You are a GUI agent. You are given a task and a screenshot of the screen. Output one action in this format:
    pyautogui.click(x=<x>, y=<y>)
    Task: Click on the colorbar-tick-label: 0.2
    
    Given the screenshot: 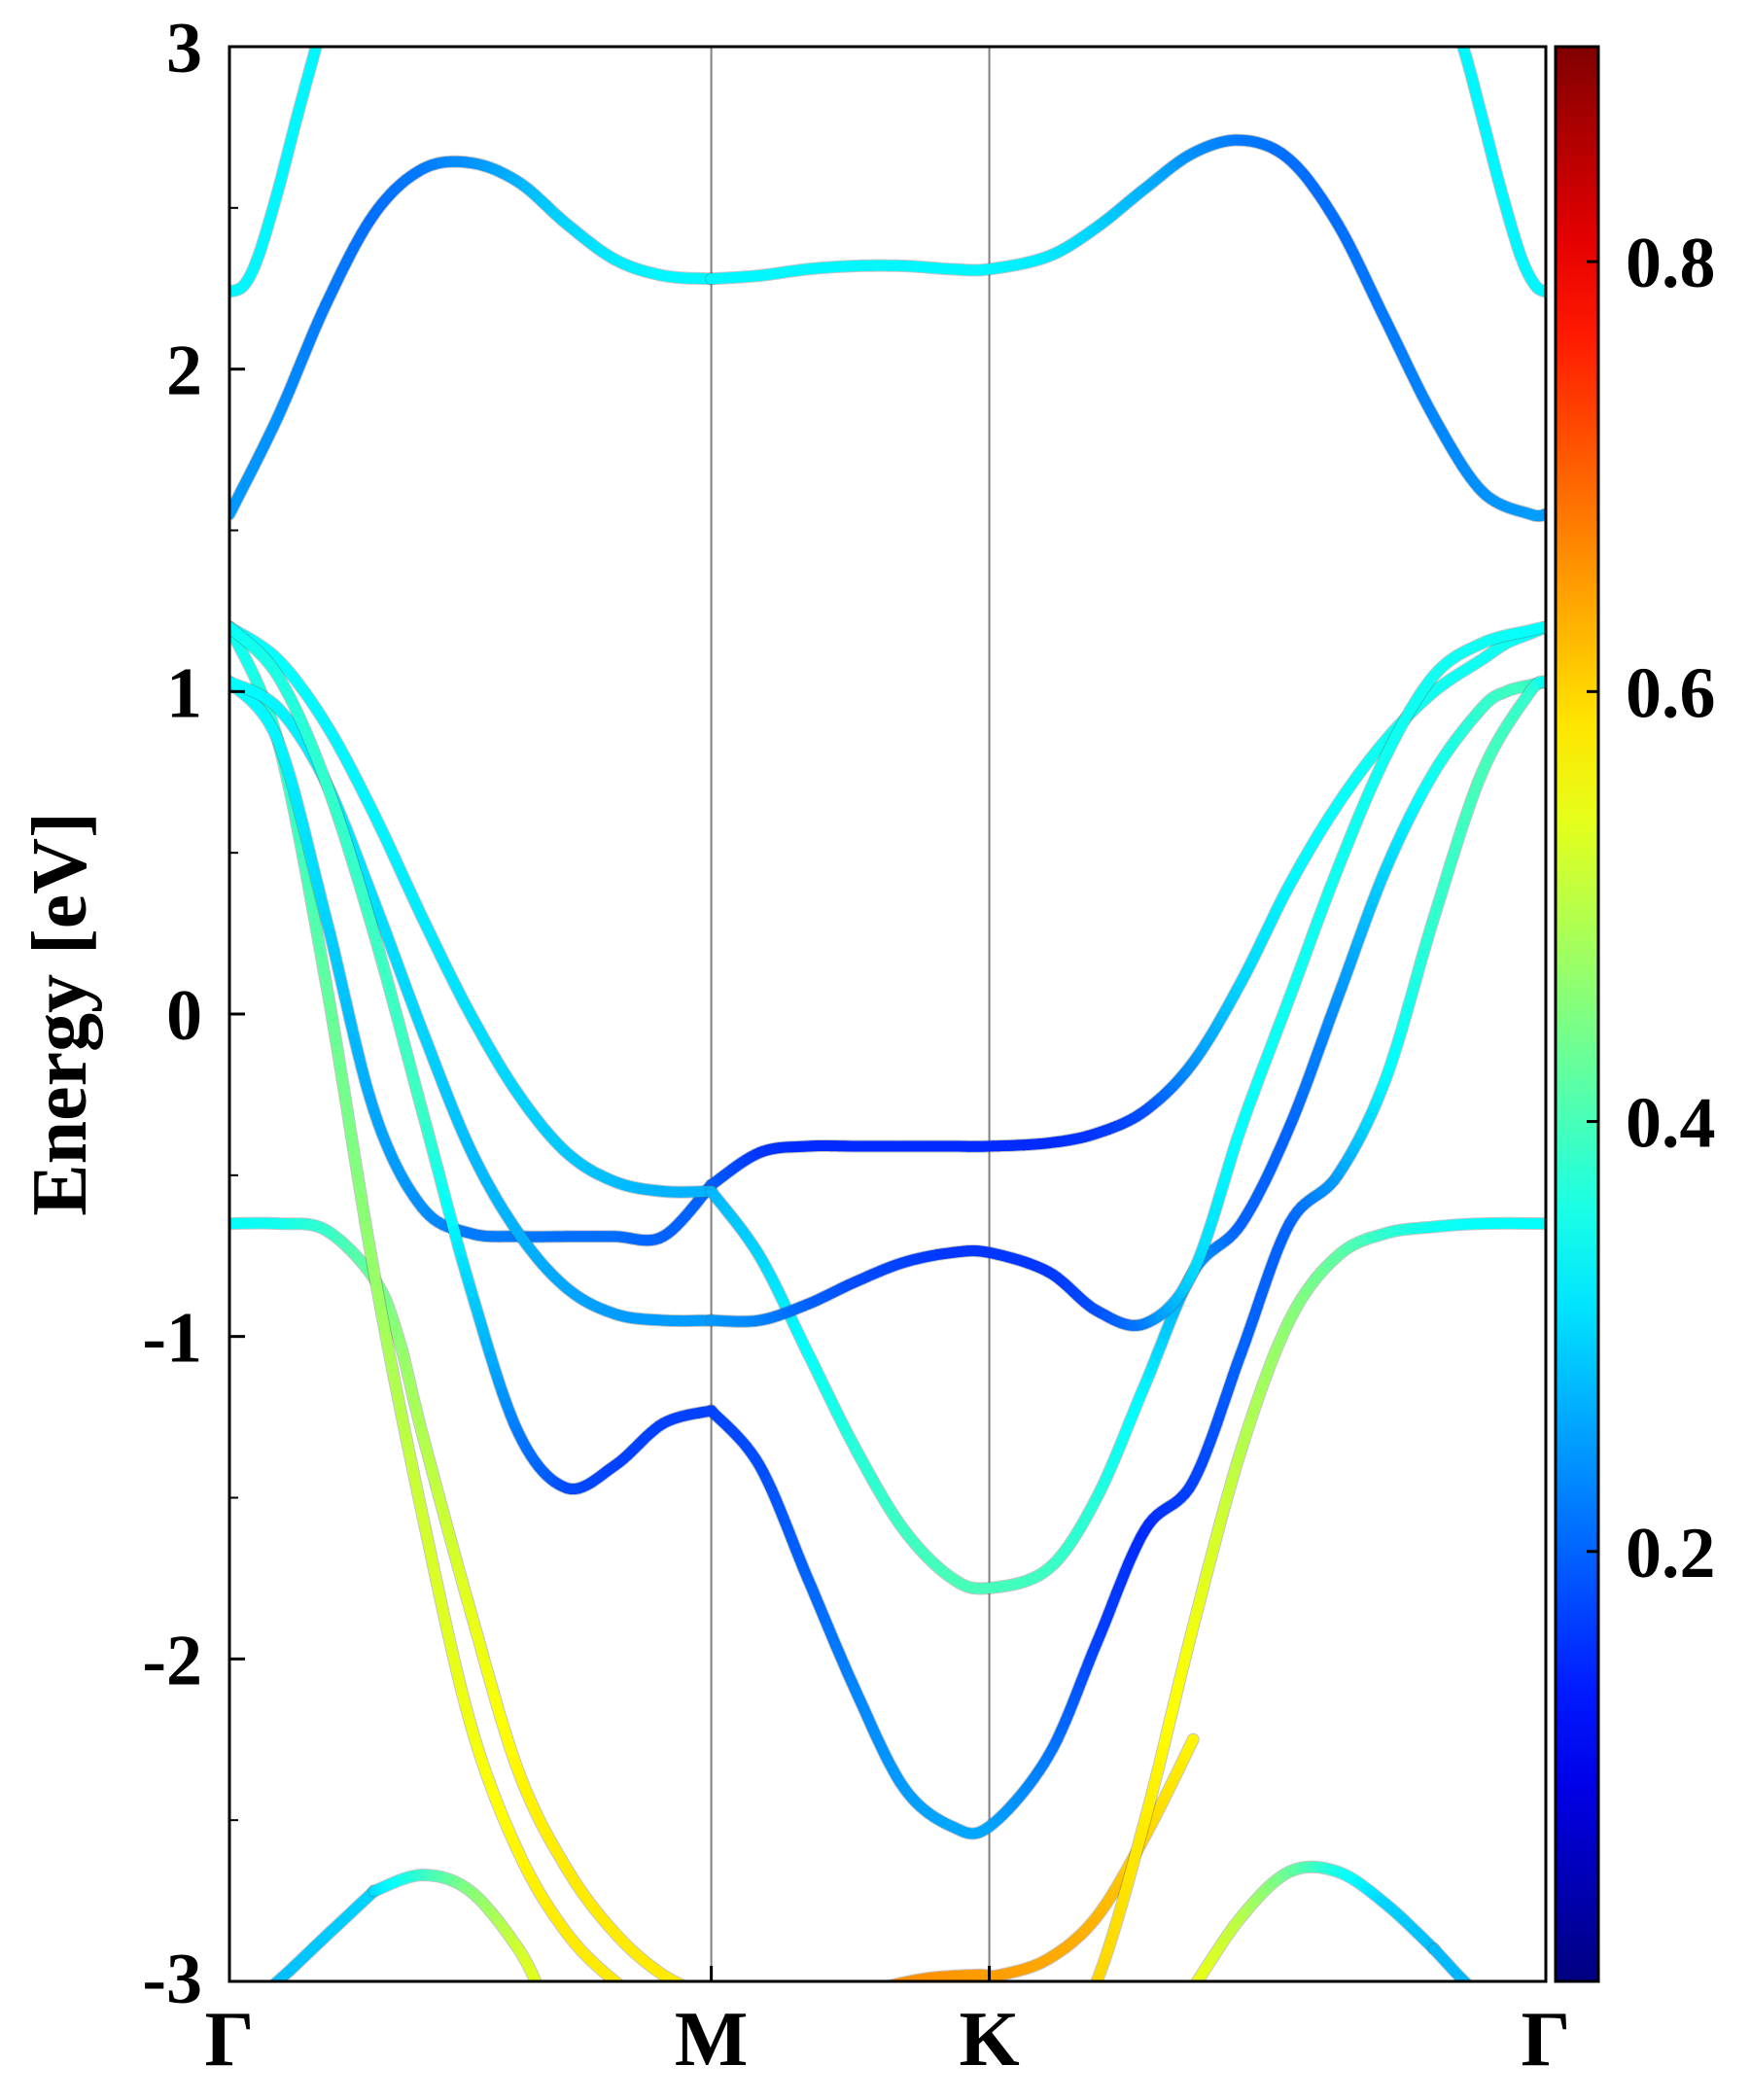 What is the action you would take?
    pyautogui.click(x=1671, y=1553)
    